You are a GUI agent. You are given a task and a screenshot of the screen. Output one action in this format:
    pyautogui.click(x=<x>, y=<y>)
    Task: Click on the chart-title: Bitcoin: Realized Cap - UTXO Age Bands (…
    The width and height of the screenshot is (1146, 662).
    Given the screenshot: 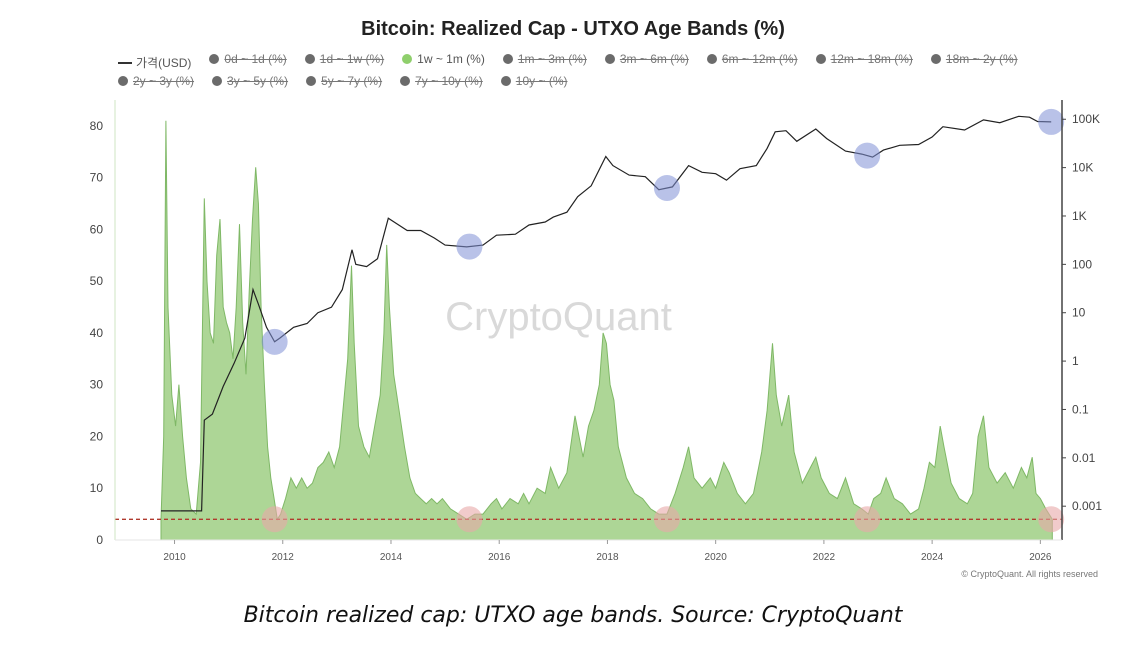 What is the action you would take?
    pyautogui.click(x=573, y=29)
    